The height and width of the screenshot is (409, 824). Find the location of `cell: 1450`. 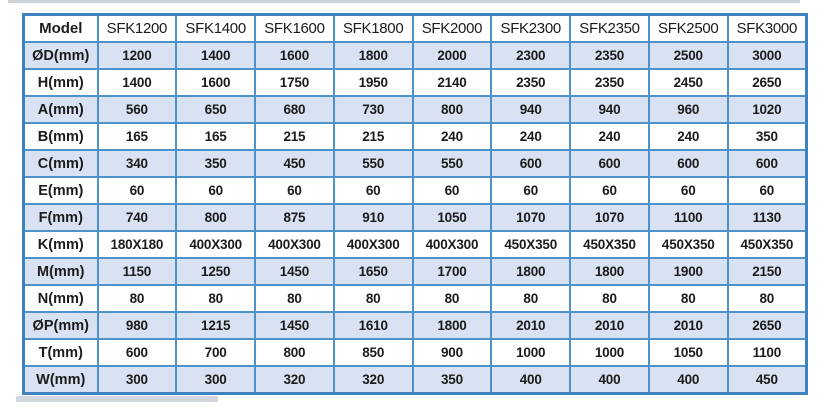

cell: 1450 is located at coordinates (294, 325).